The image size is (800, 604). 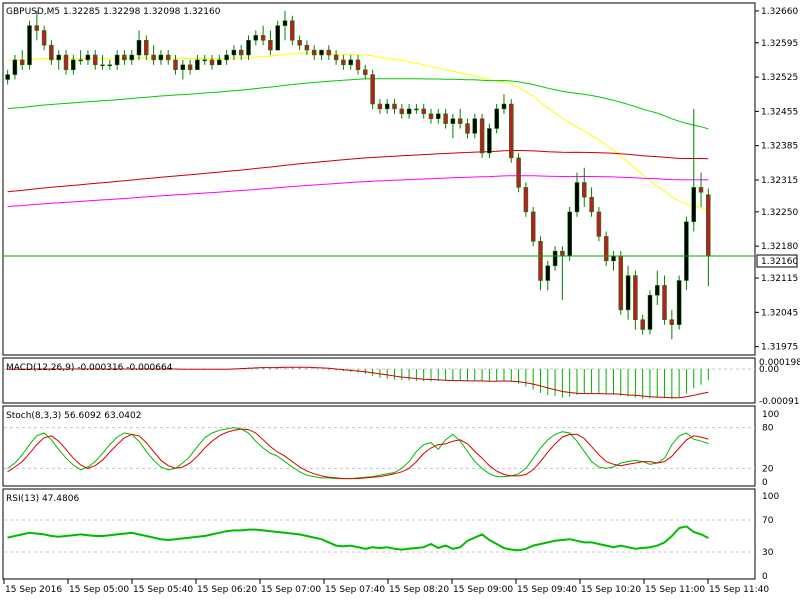 What do you see at coordinates (419, 590) in the screenshot?
I see `time-tick-label: 15 Sep 08:20` at bounding box center [419, 590].